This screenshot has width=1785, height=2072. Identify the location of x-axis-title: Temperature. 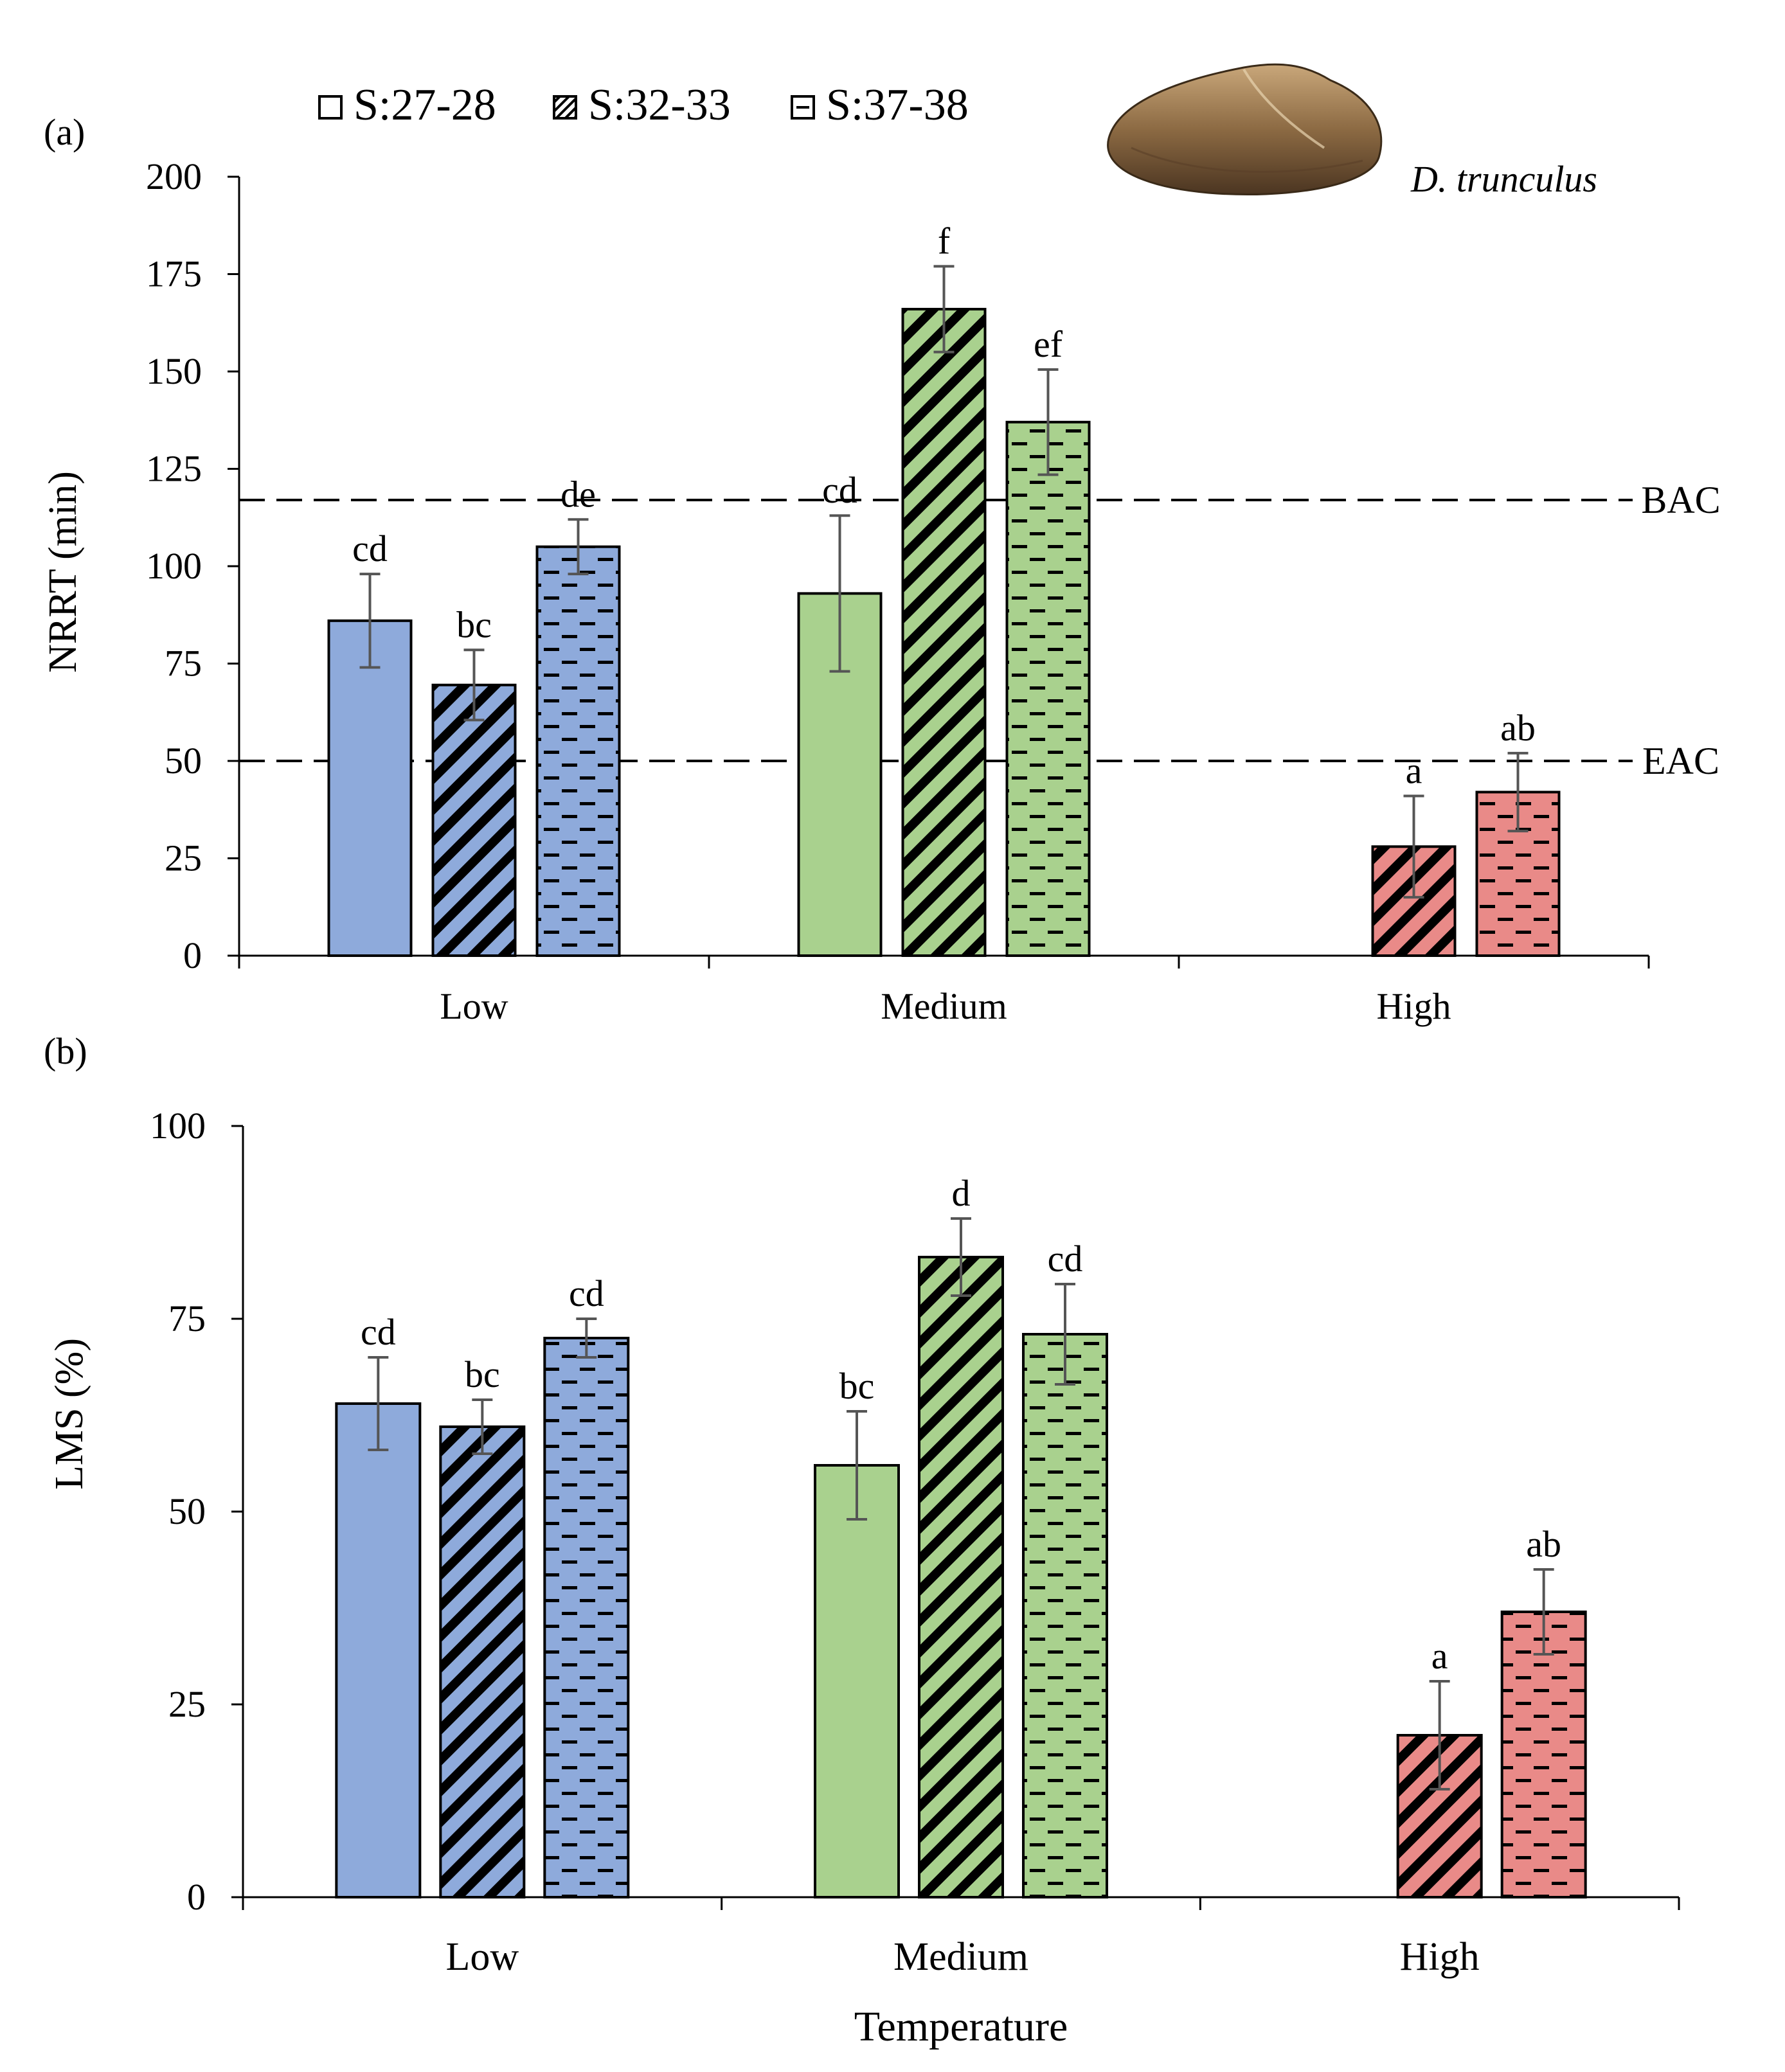
(961, 2026).